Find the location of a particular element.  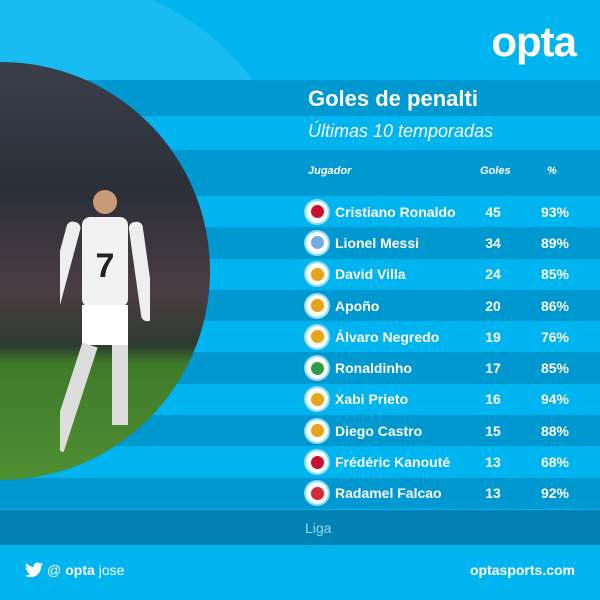

handle-at: @ is located at coordinates (54, 570).